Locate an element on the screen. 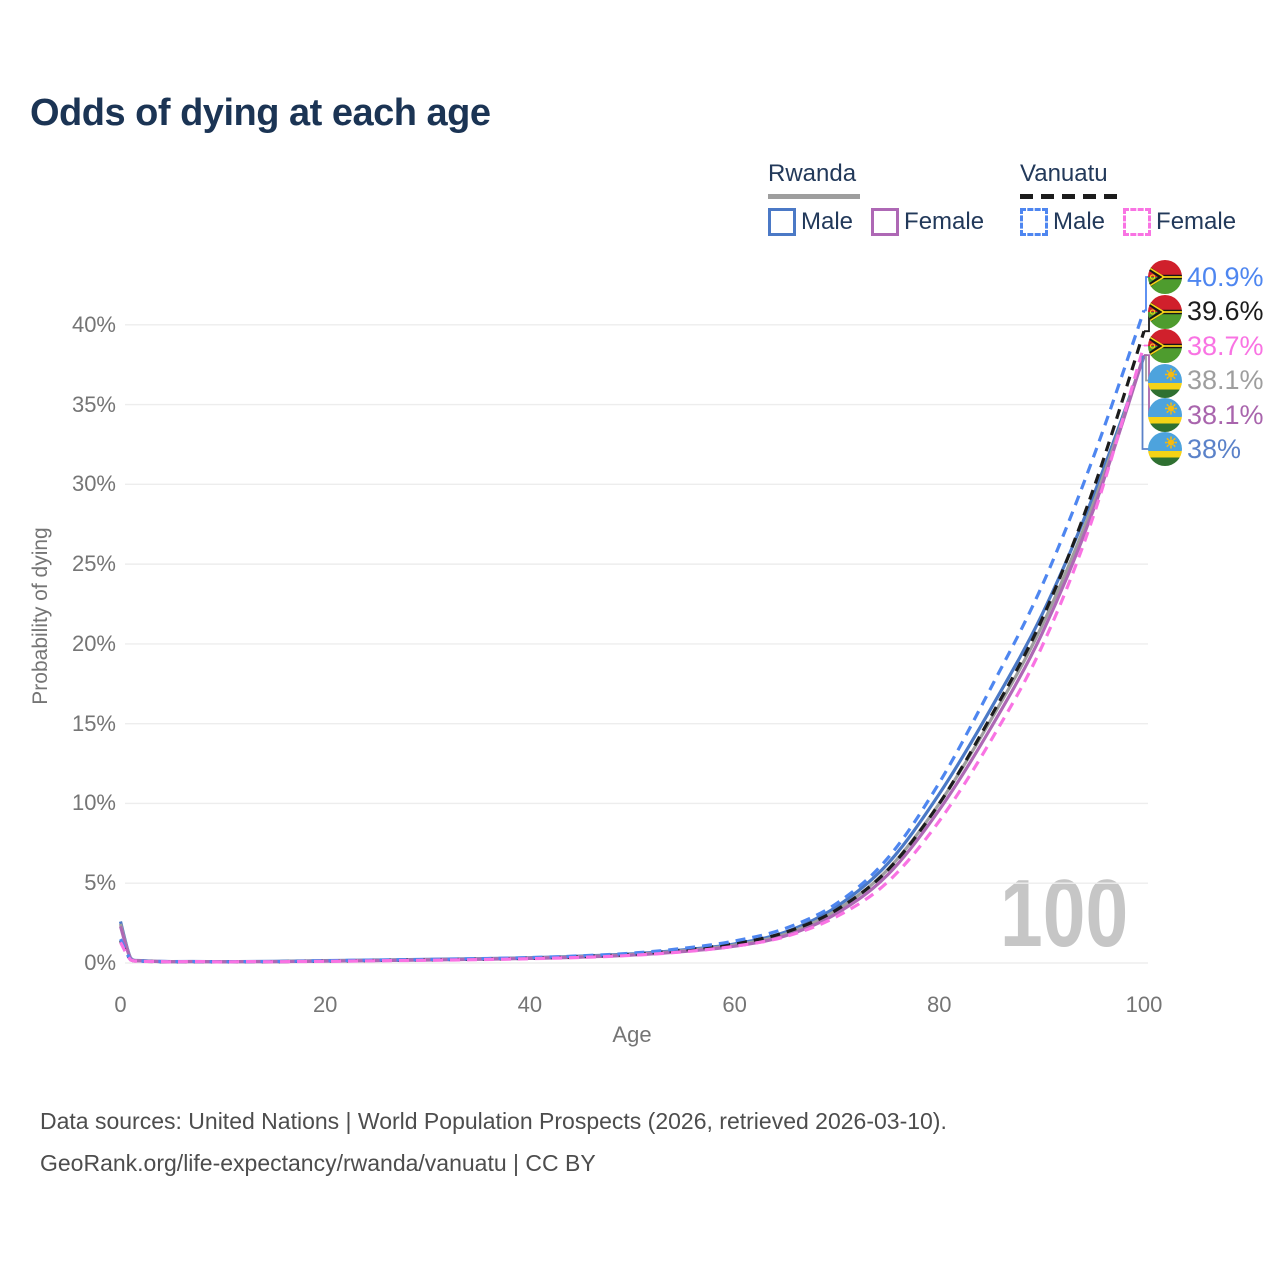 This screenshot has height=1280, width=1280. x-tick-label: 100 is located at coordinates (1144, 1004).